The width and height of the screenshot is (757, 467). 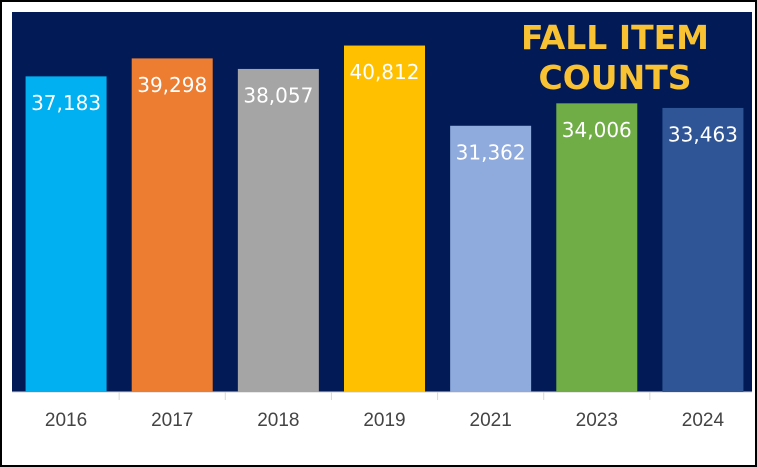 What do you see at coordinates (491, 152) in the screenshot?
I see `value-label: 31,362` at bounding box center [491, 152].